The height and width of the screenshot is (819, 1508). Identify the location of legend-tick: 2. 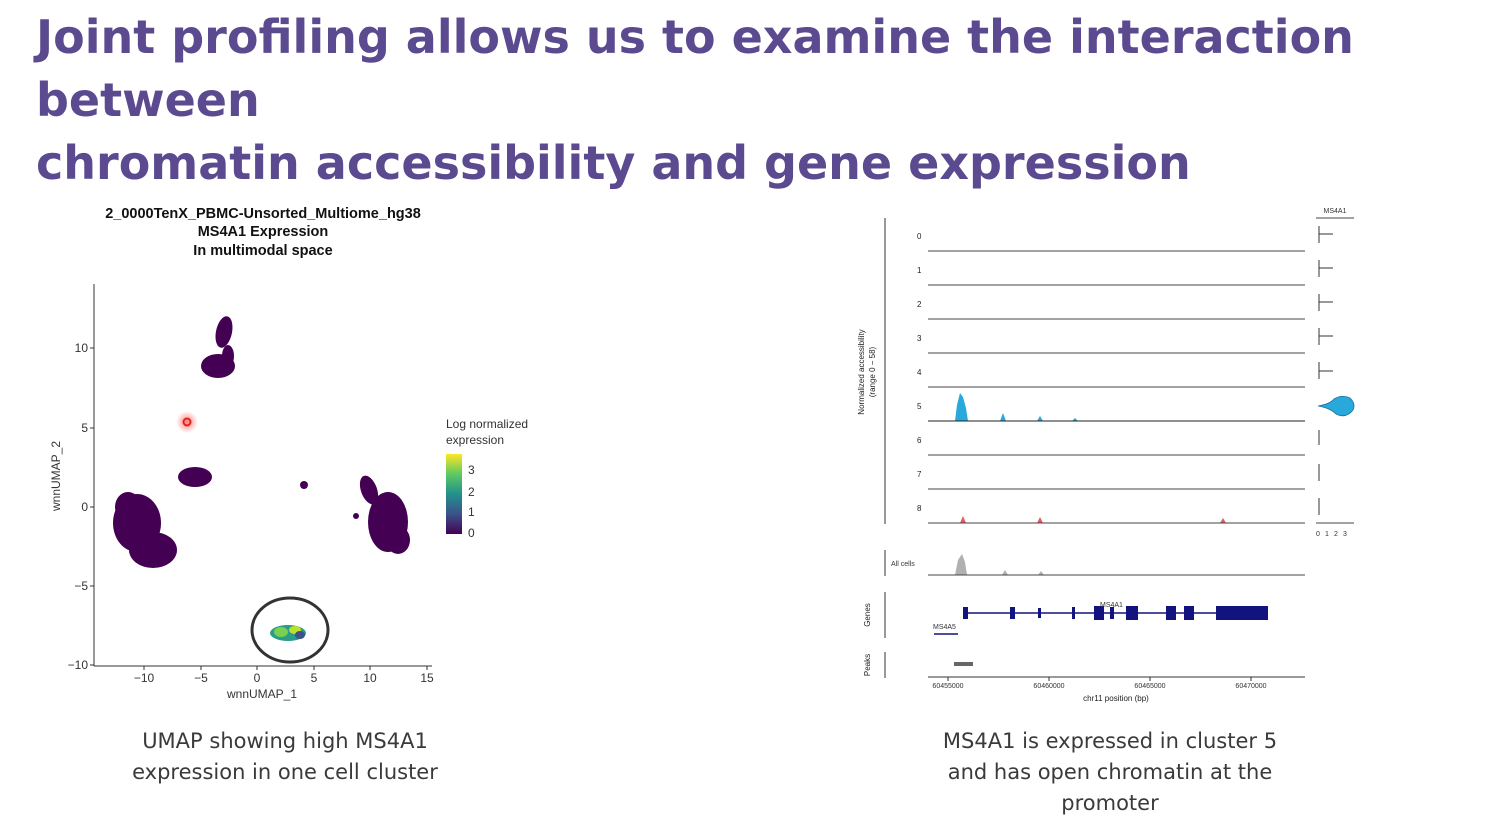
(471, 492).